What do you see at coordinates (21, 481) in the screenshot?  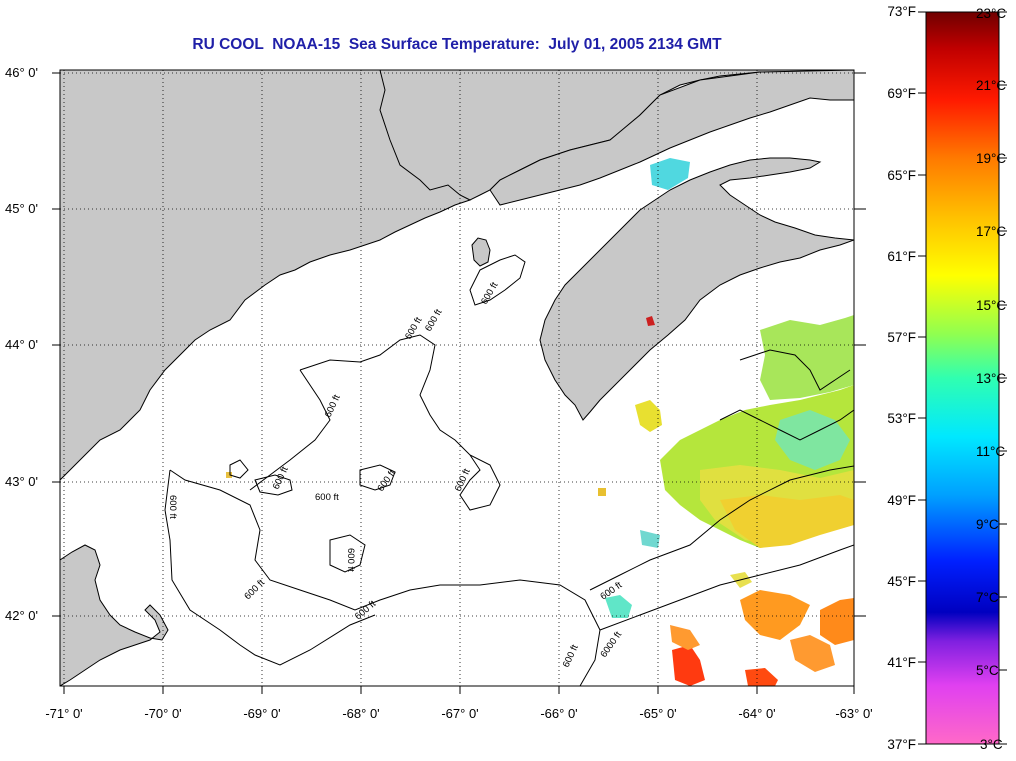 I see `lat-label: 43° 0'` at bounding box center [21, 481].